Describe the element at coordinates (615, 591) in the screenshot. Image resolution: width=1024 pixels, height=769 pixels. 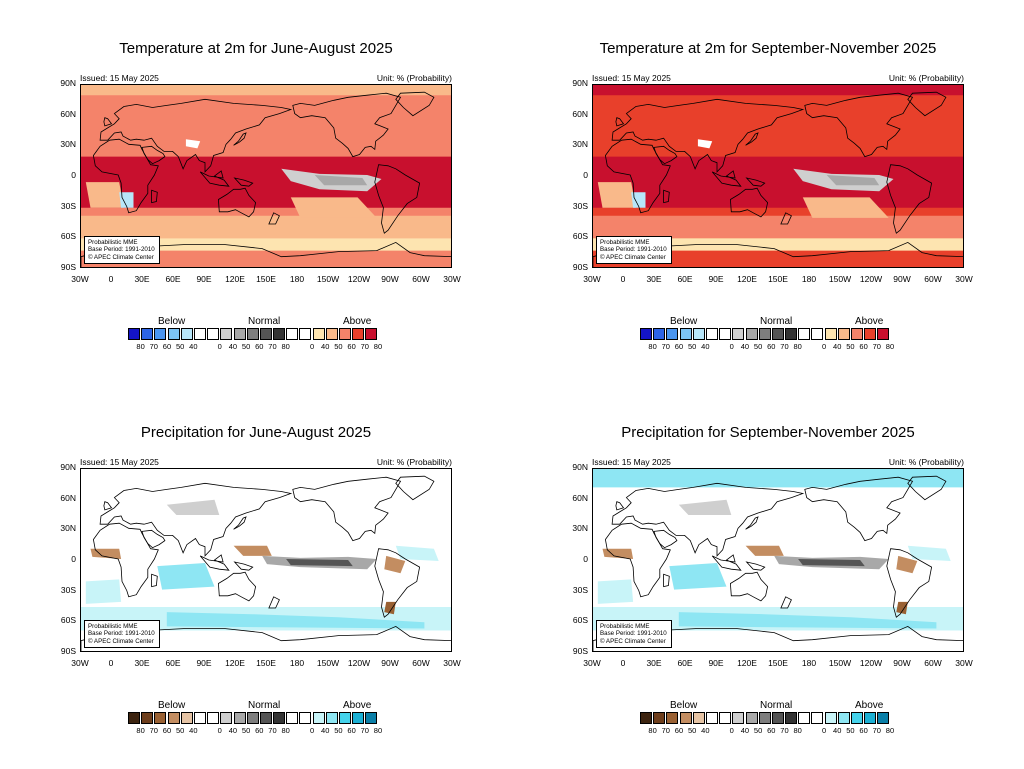
I see `region-south-atlantic-wet` at that location.